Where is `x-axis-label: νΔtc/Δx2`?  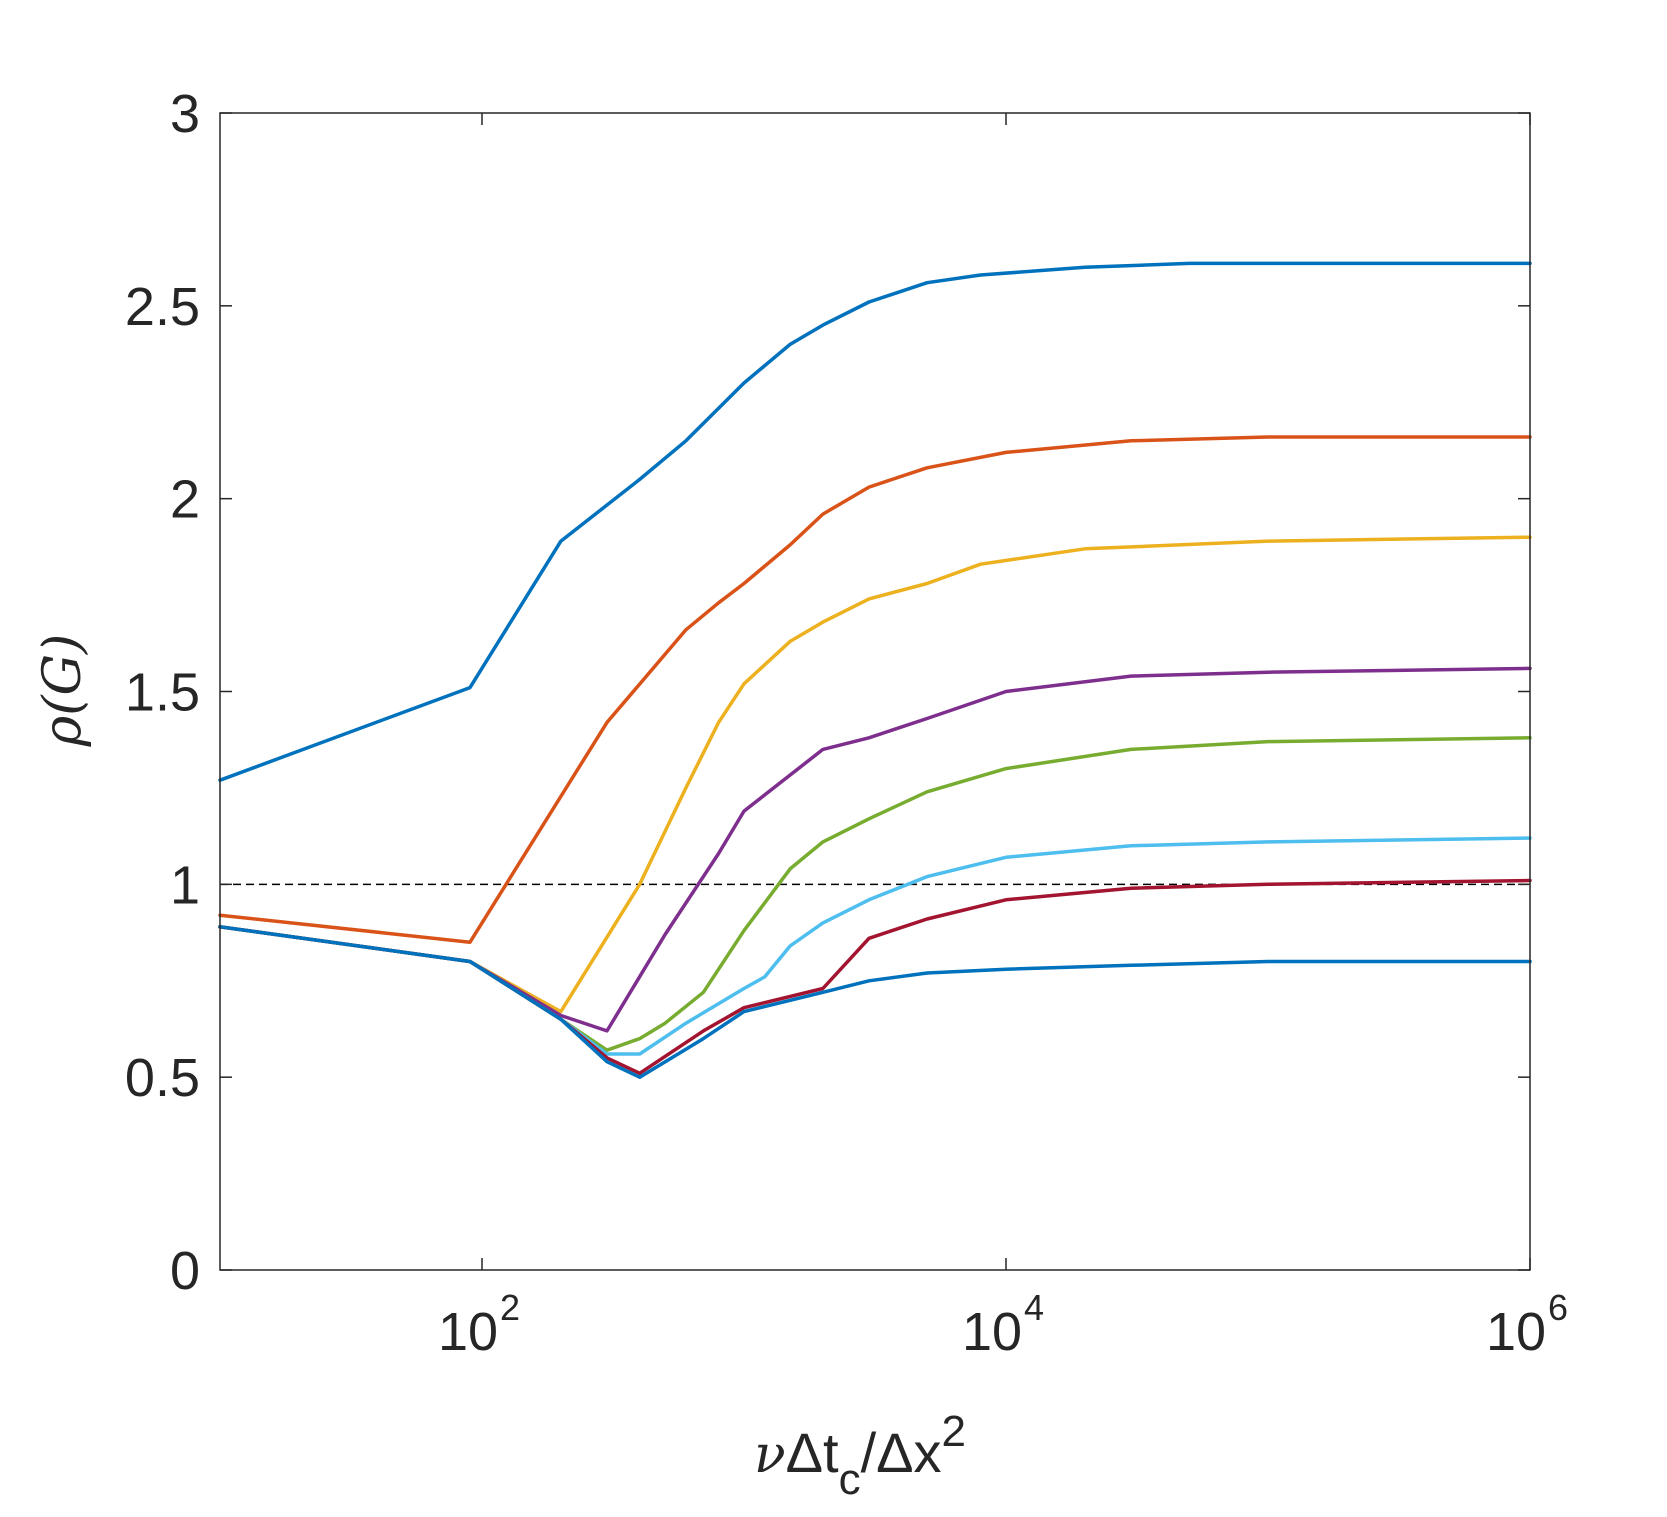
x-axis-label: νΔtc/Δx2 is located at coordinates (860, 1455).